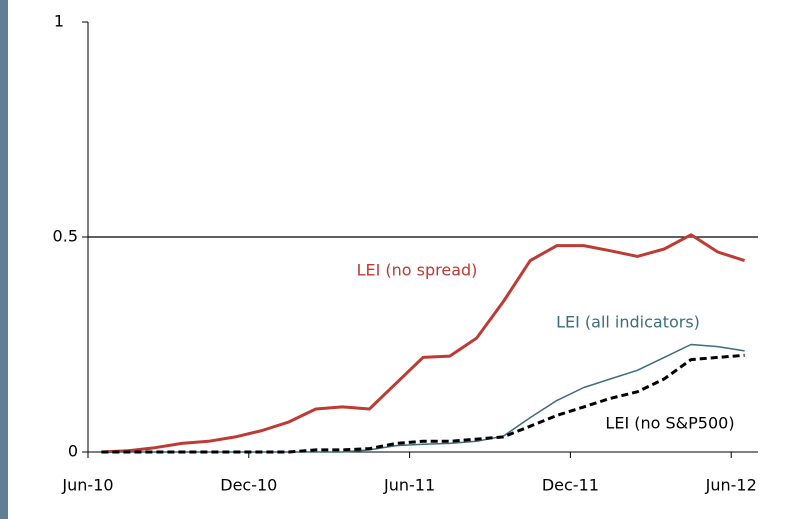 This screenshot has height=519, width=787. What do you see at coordinates (570, 485) in the screenshot?
I see `x-tick-label: Dec-11` at bounding box center [570, 485].